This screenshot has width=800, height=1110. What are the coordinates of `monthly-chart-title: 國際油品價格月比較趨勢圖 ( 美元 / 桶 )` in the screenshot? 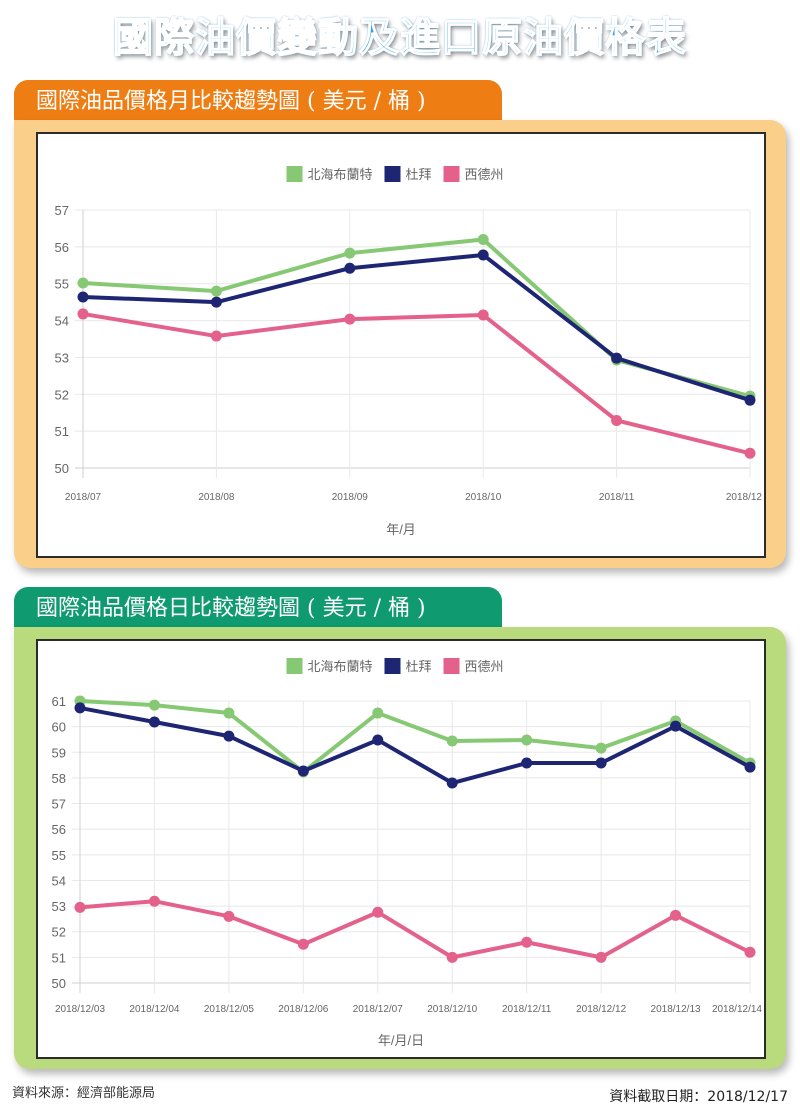 It's located at (258, 103).